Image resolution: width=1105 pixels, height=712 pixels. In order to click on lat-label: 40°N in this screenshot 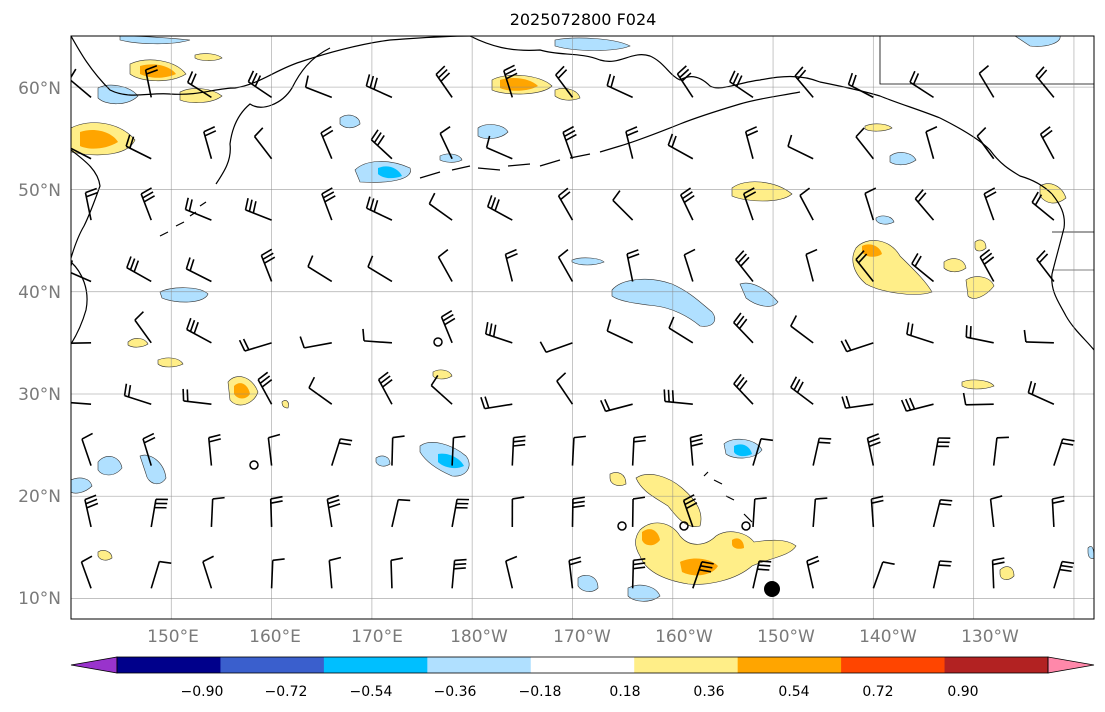, I will do `click(39, 293)`.